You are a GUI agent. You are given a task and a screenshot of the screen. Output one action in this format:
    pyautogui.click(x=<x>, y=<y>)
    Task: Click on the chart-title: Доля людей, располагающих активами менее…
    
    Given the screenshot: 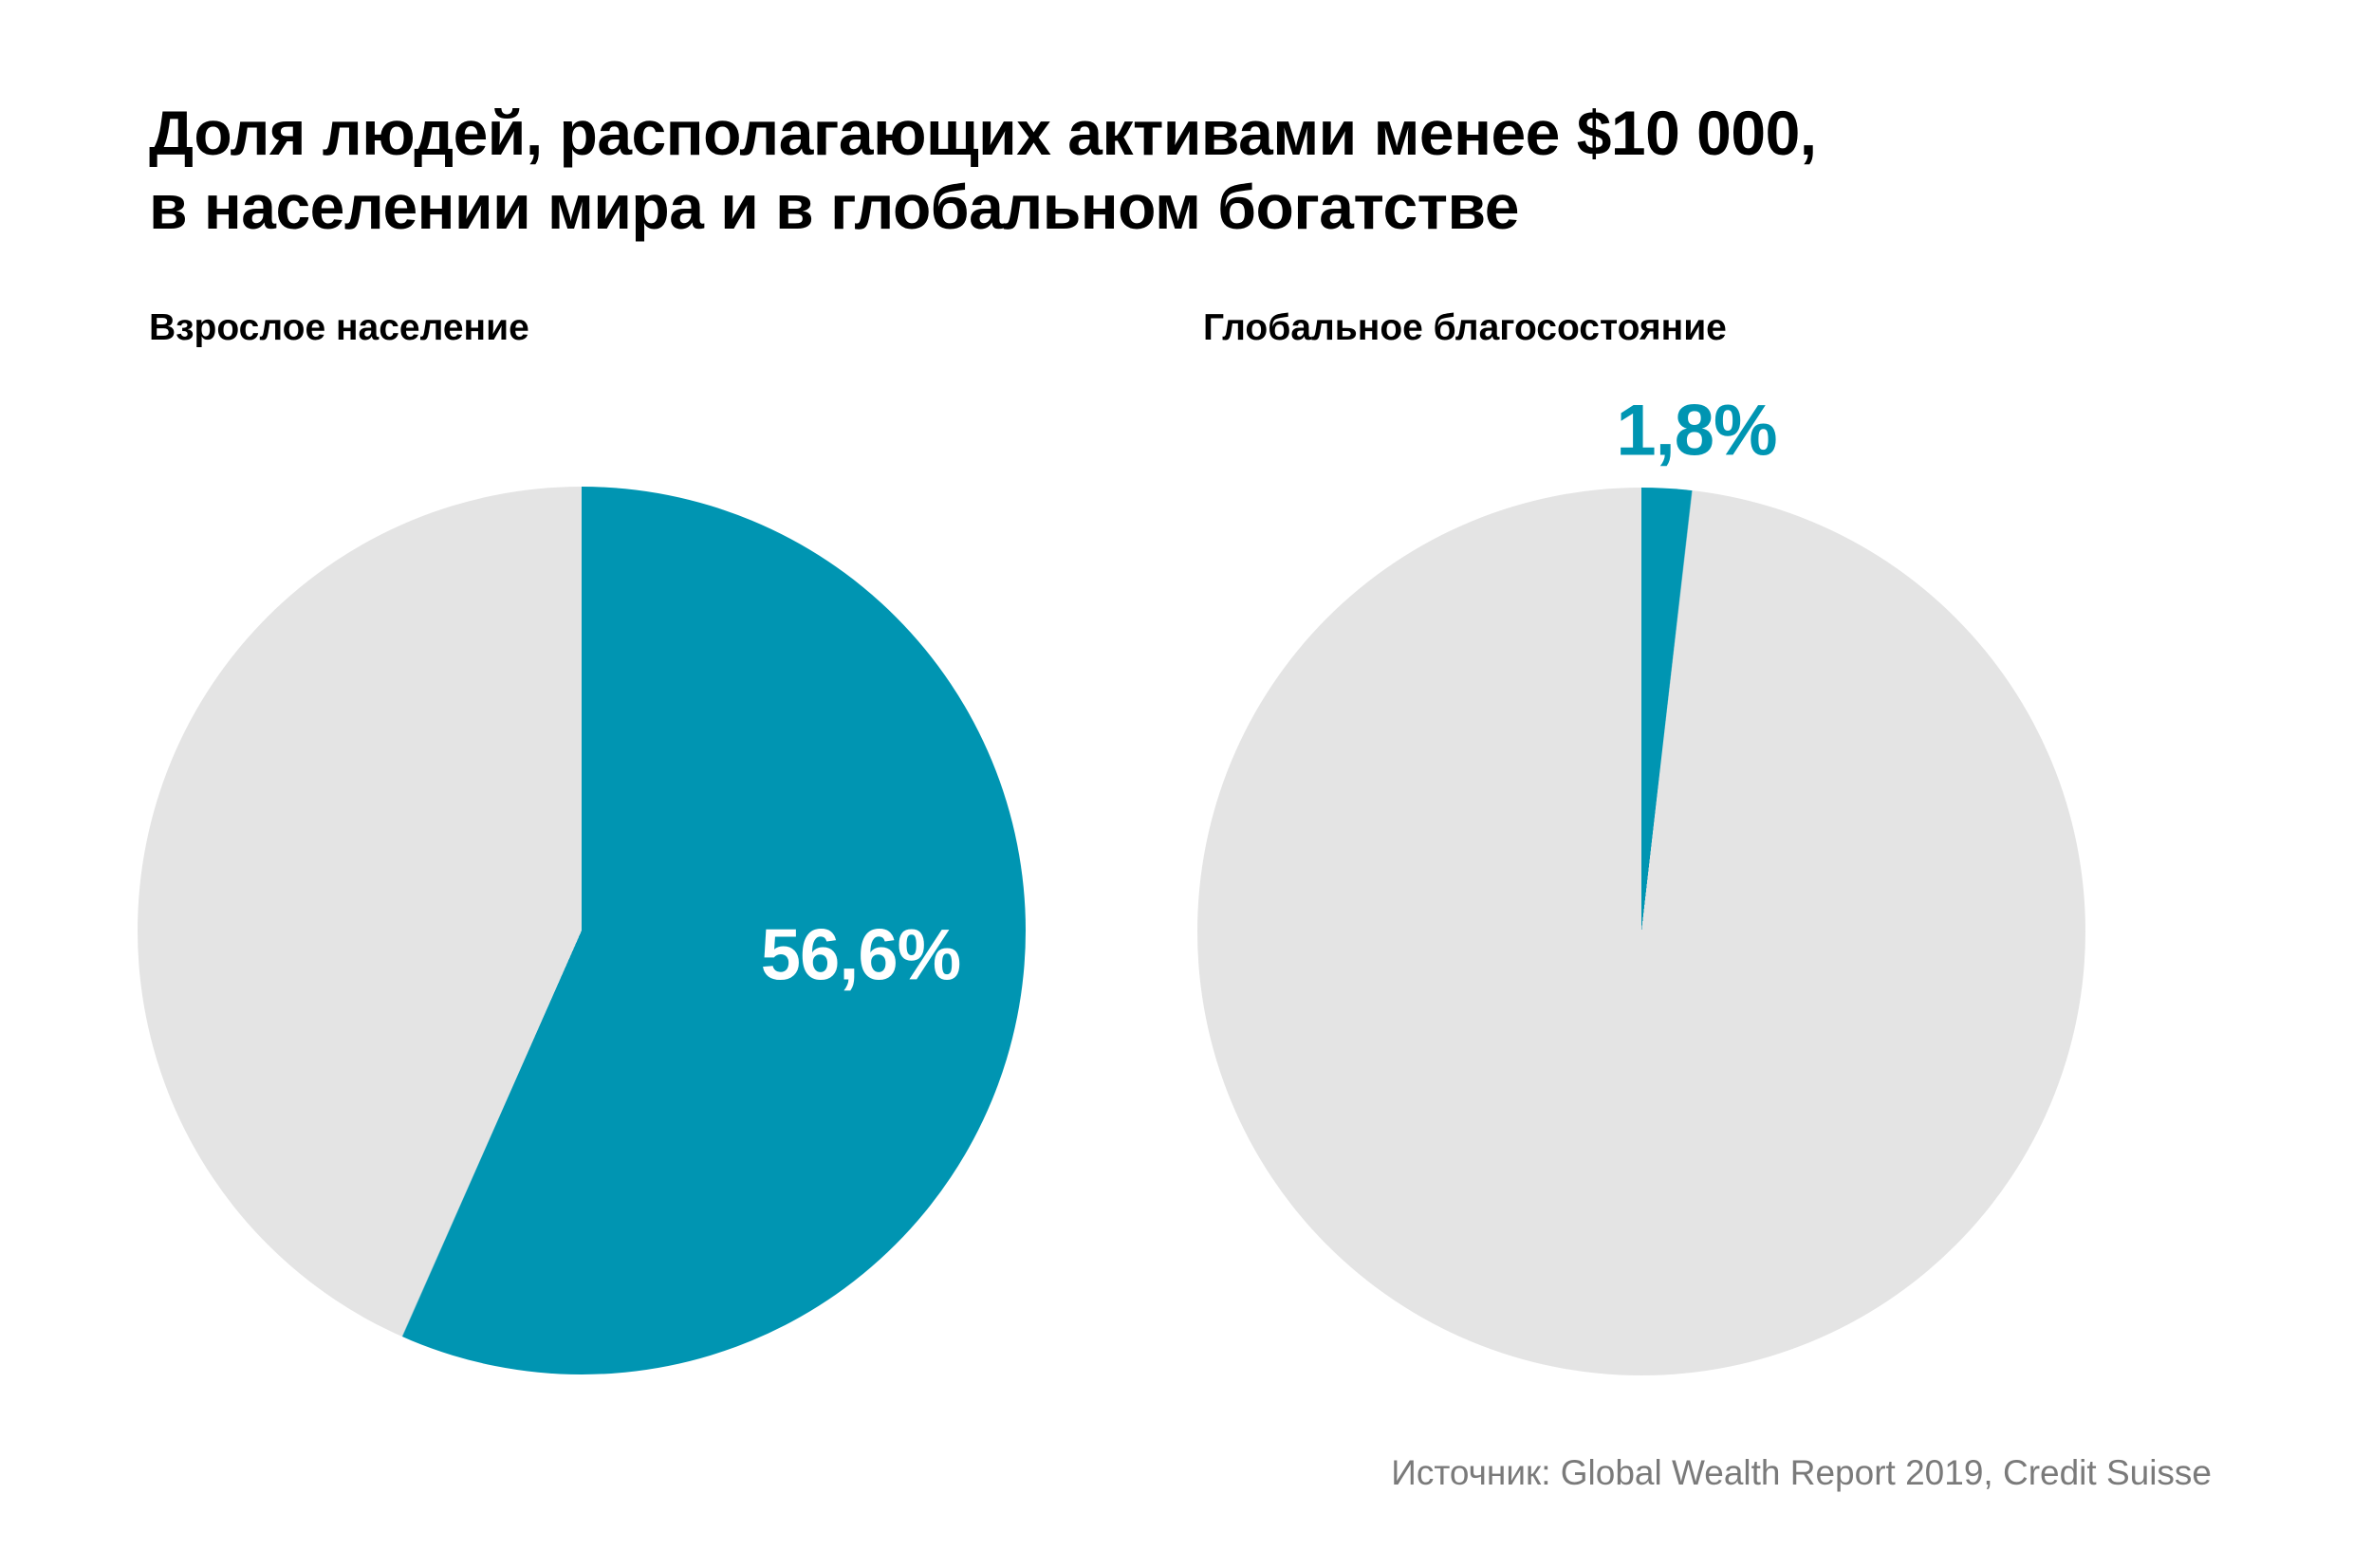 What is the action you would take?
    pyautogui.click(x=983, y=170)
    